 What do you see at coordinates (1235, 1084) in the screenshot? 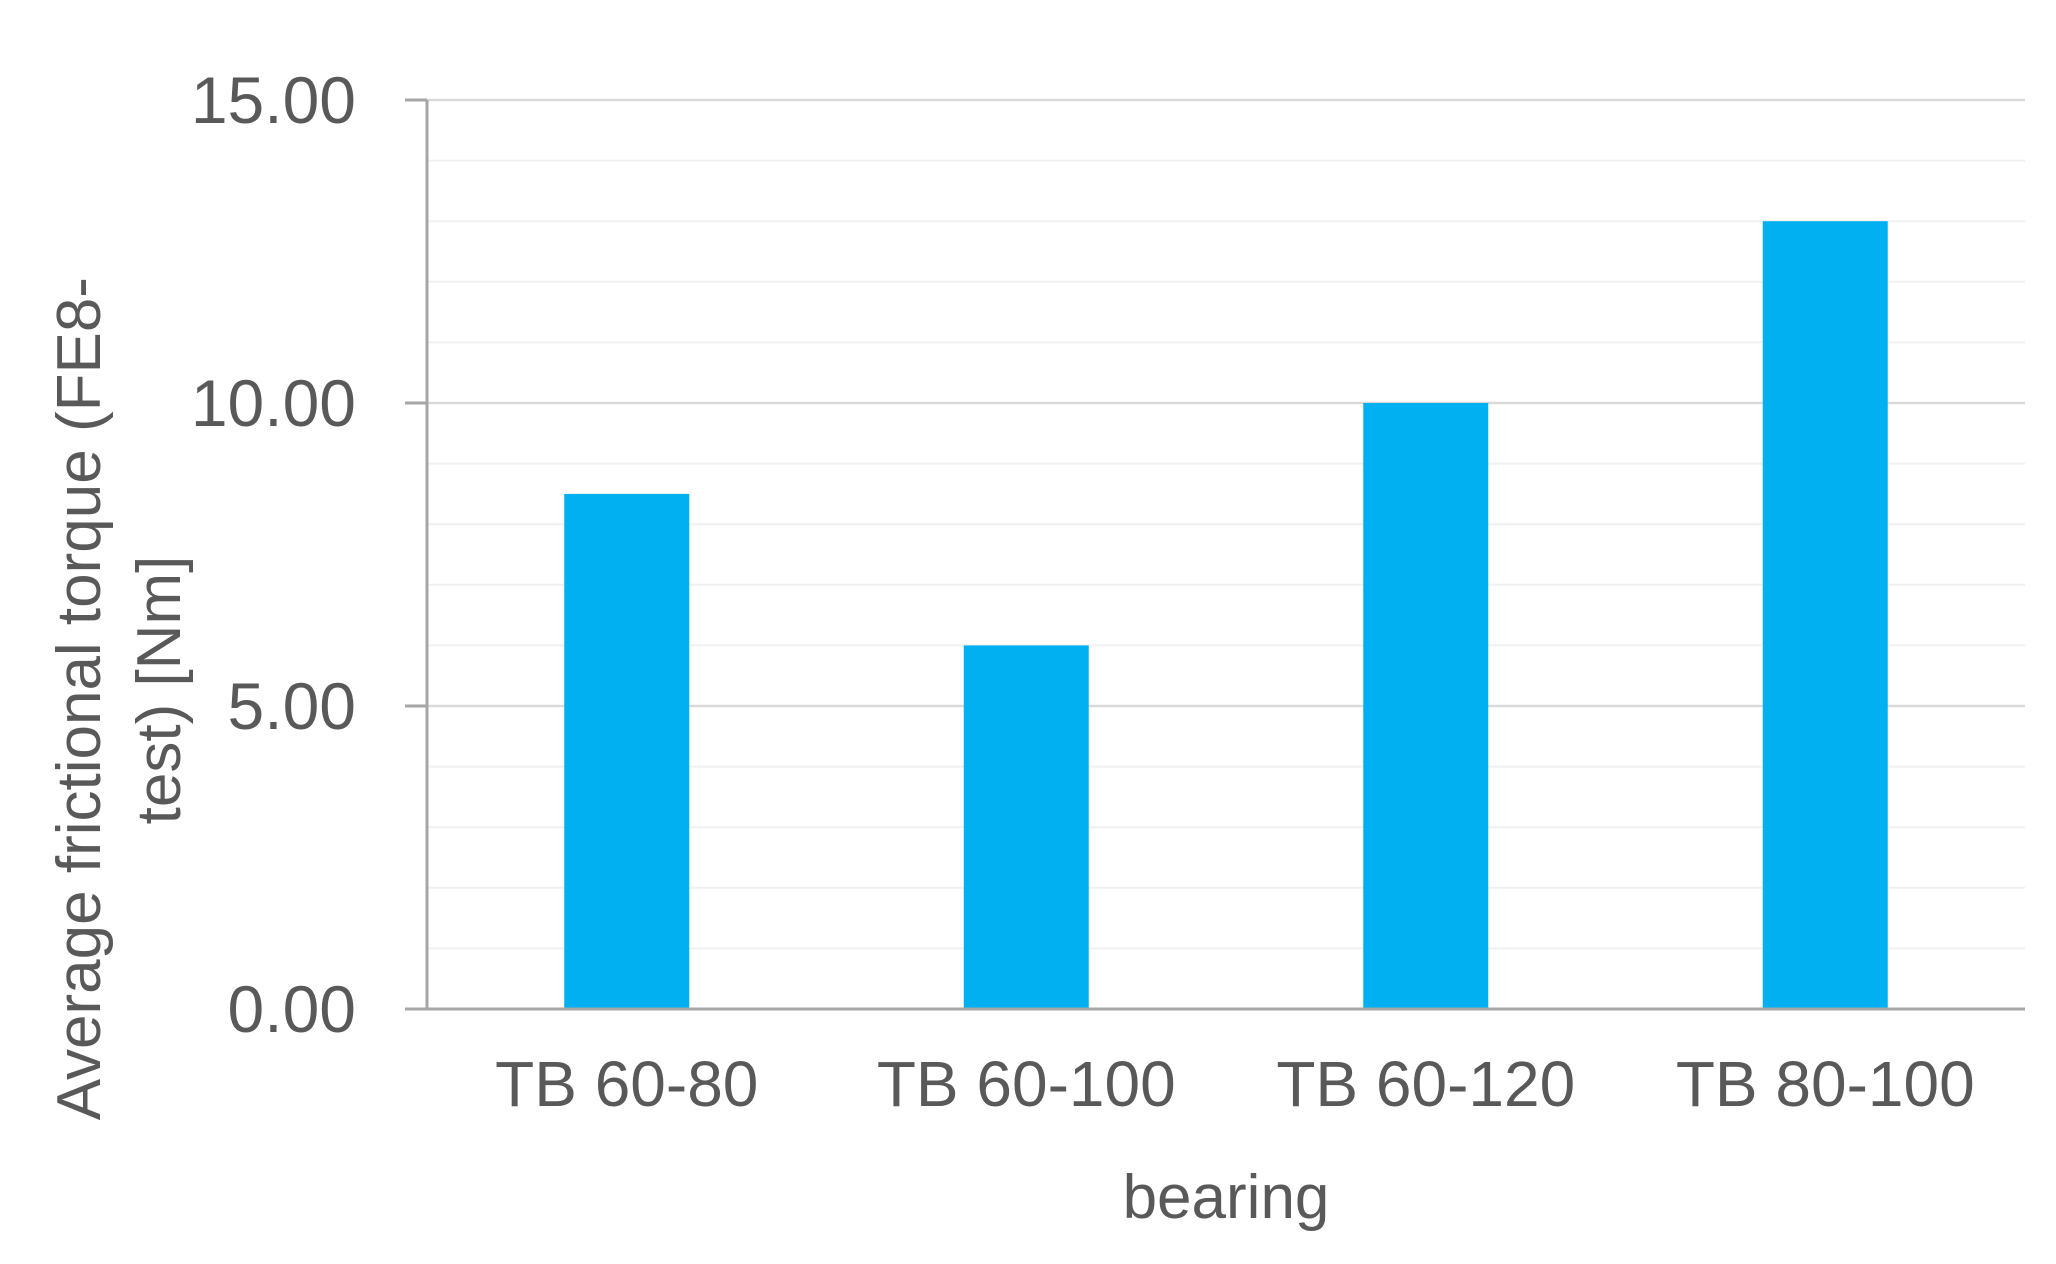
I see `x-category-labels: TB 60-80 TB 60-100 TB 60-120 TB 80-100` at bounding box center [1235, 1084].